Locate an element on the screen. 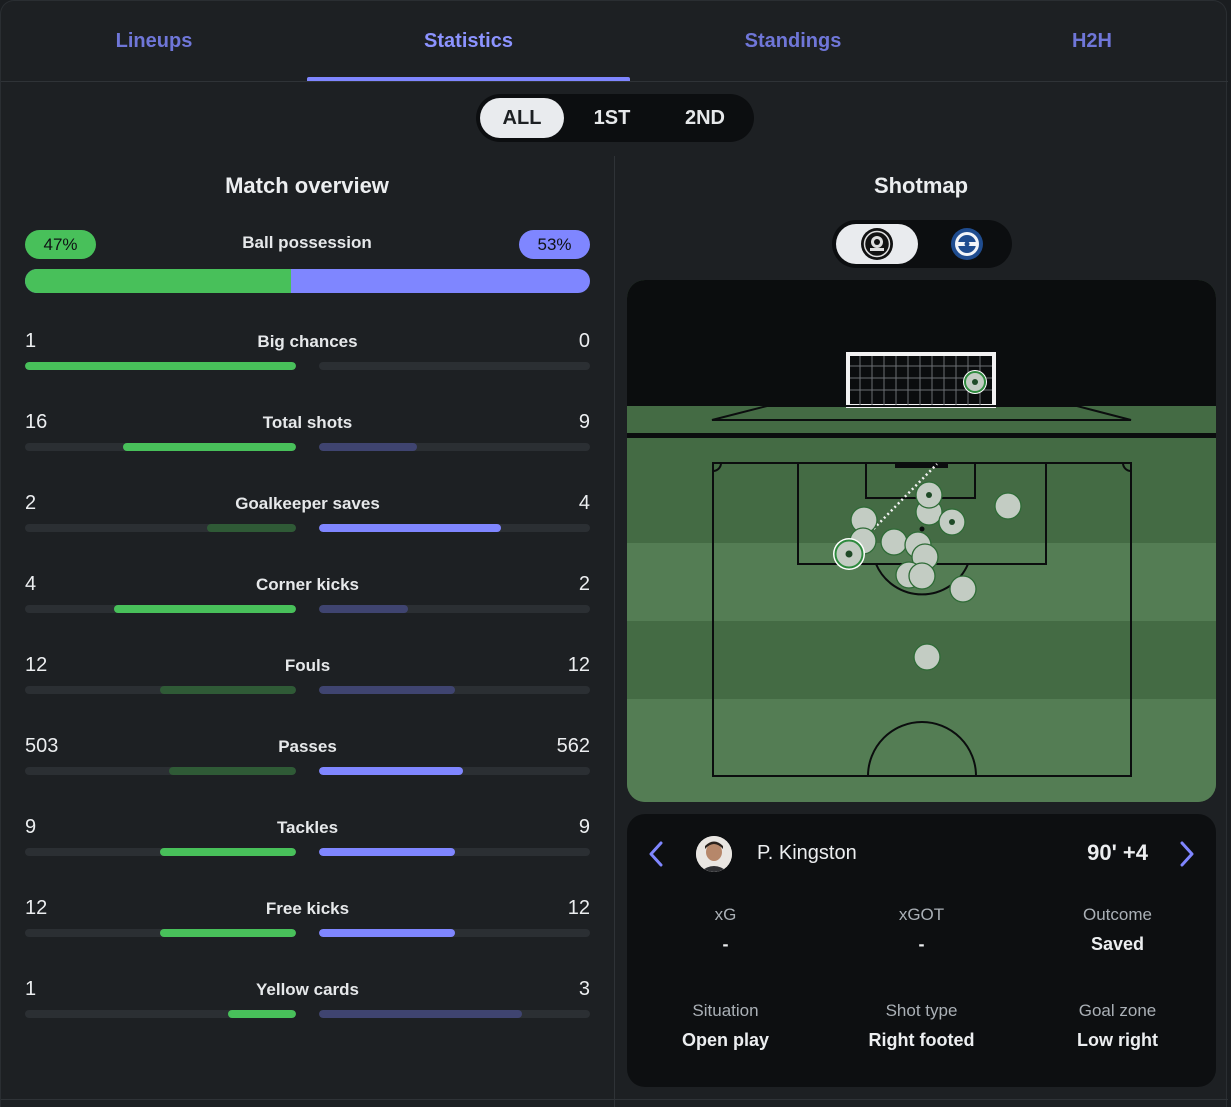  chevron-left-icon is located at coordinates (656, 854).